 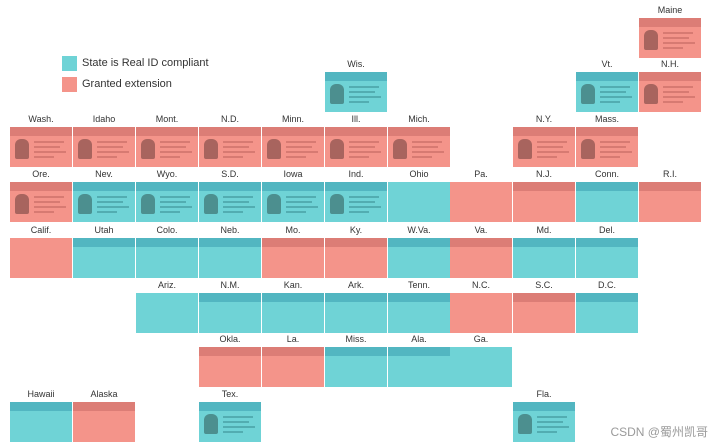 I want to click on state-tile: N.D., so click(x=230, y=140).